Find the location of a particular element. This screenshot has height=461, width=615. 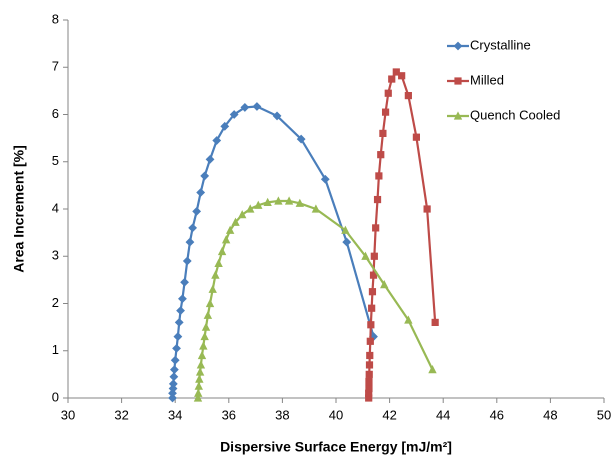

x-tick-label: 40 is located at coordinates (336, 414).